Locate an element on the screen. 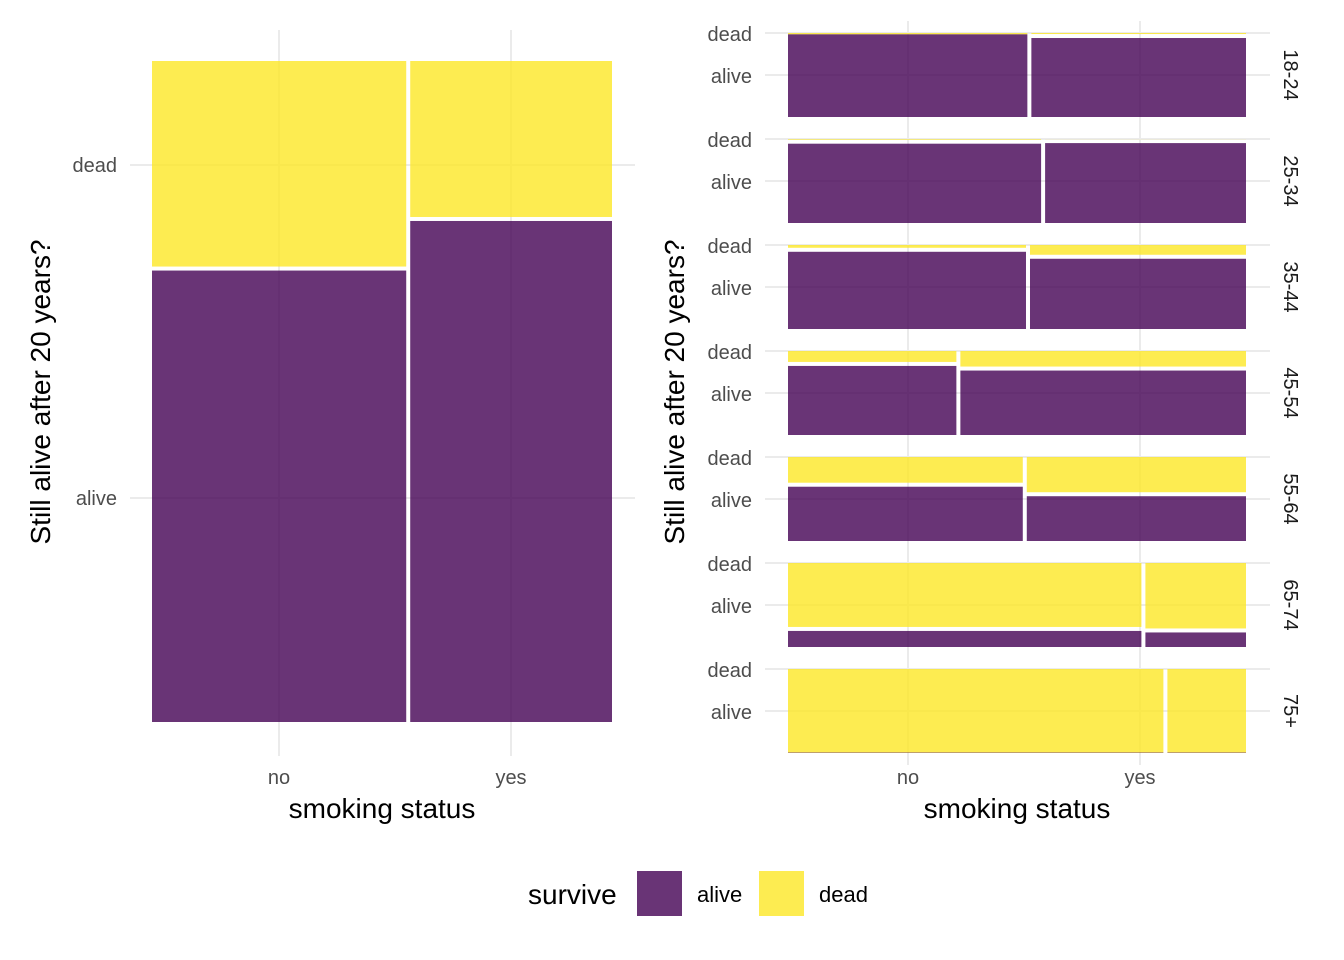 The height and width of the screenshot is (960, 1344). left-x-axis-title: smoking status is located at coordinates (382, 808).